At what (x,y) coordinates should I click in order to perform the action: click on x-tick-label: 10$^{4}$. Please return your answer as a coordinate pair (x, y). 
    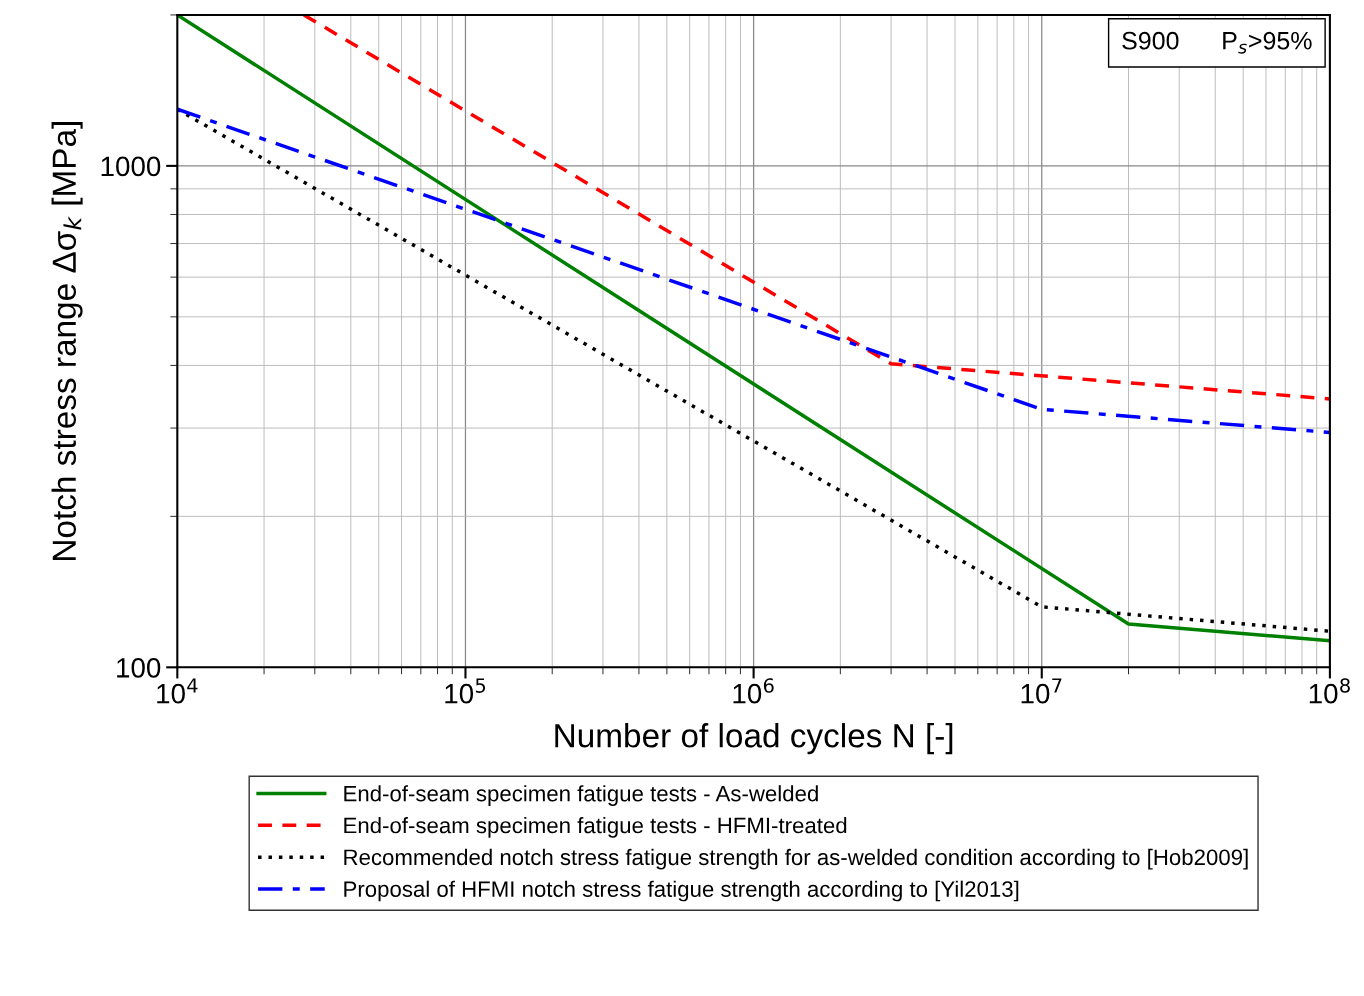
    Looking at the image, I should click on (177, 691).